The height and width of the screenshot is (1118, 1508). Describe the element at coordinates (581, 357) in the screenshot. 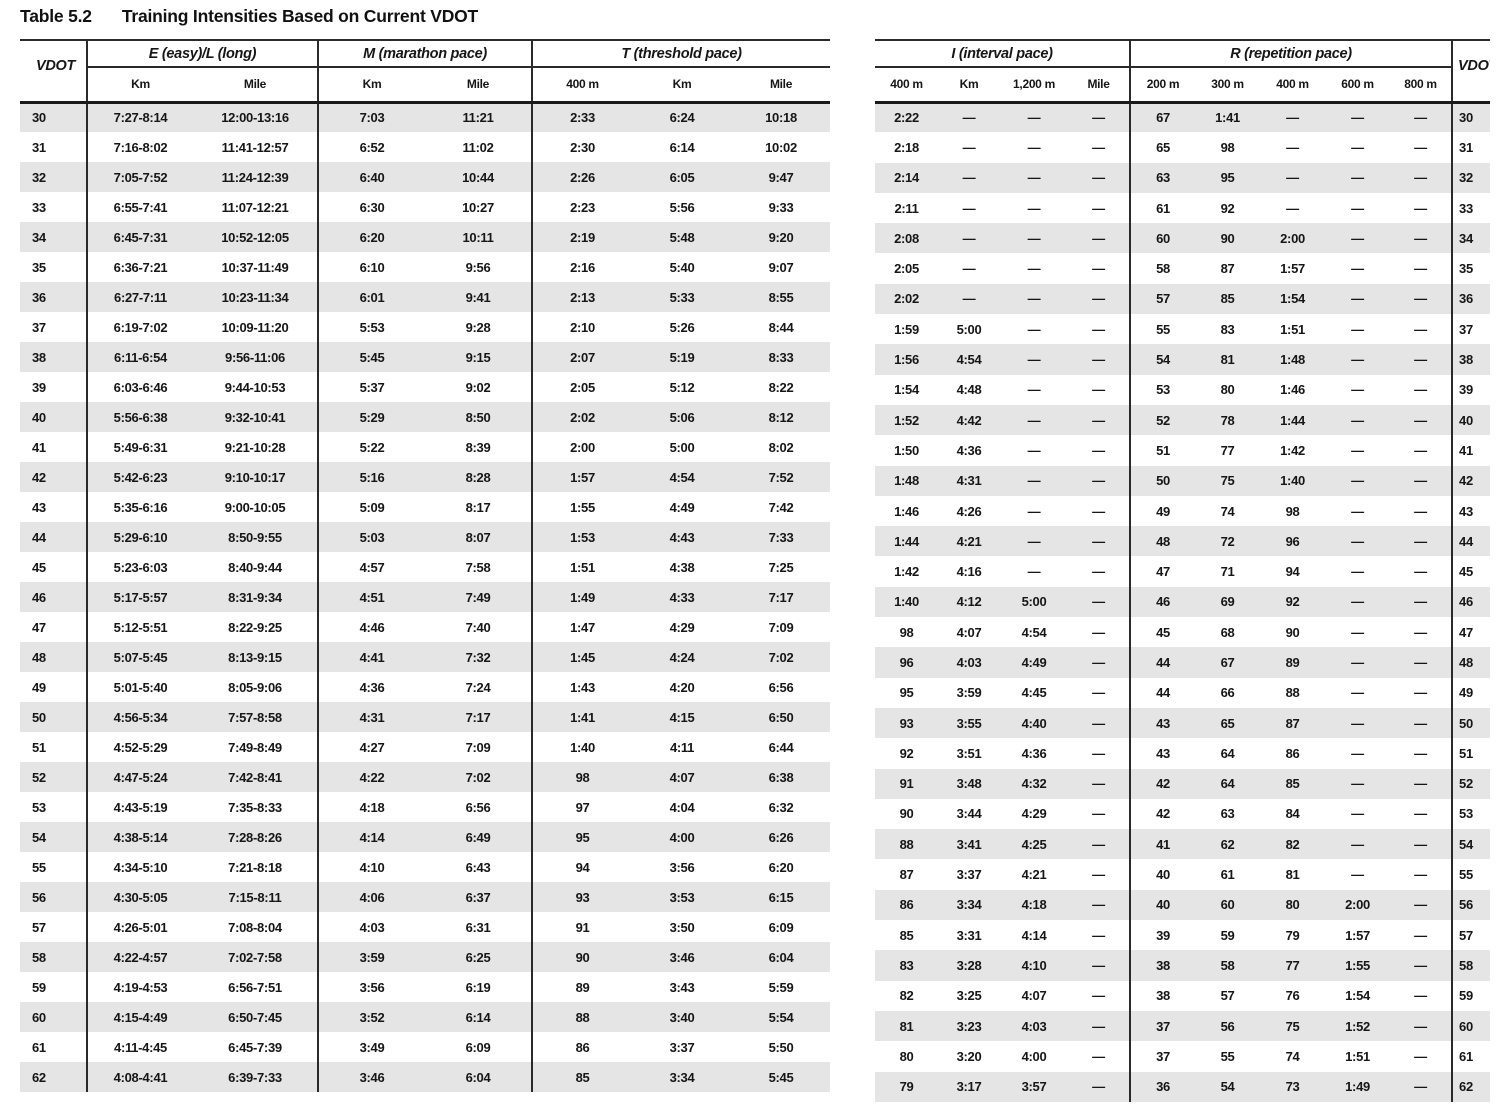

I see `pace-cell: 2:07` at that location.